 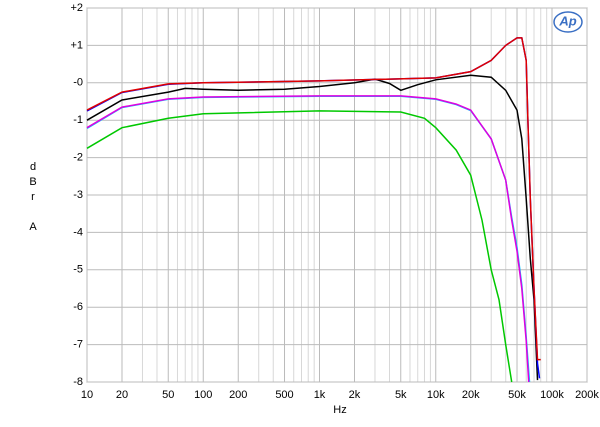 What do you see at coordinates (517, 395) in the screenshot?
I see `x-tick-label: 50k` at bounding box center [517, 395].